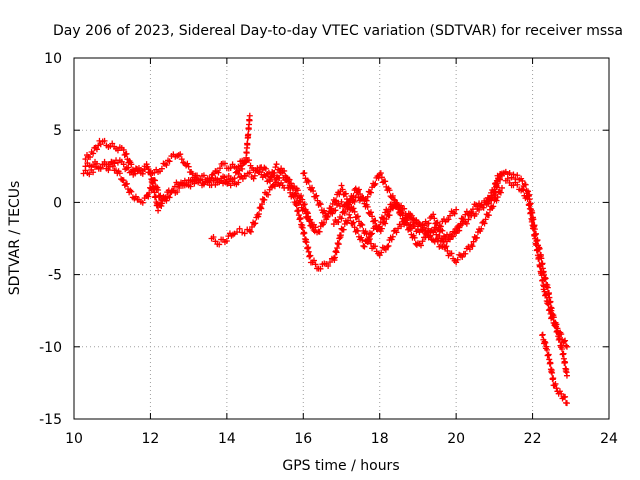 Image resolution: width=640 pixels, height=480 pixels. I want to click on x-tick-label: 24, so click(609, 439).